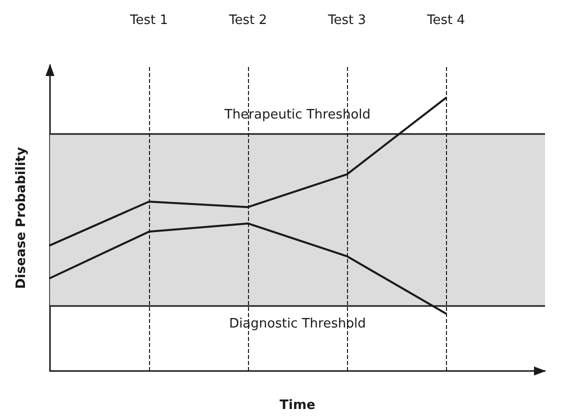  Describe the element at coordinates (248, 20) in the screenshot. I see `x-tick-label: Test 2` at that location.